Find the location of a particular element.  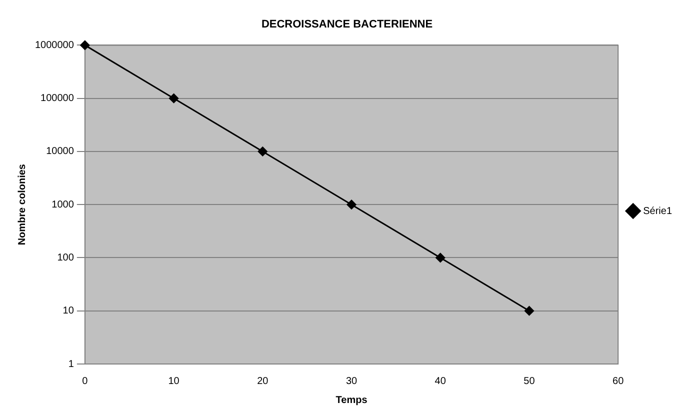

legend-label: Série1 is located at coordinates (657, 211).